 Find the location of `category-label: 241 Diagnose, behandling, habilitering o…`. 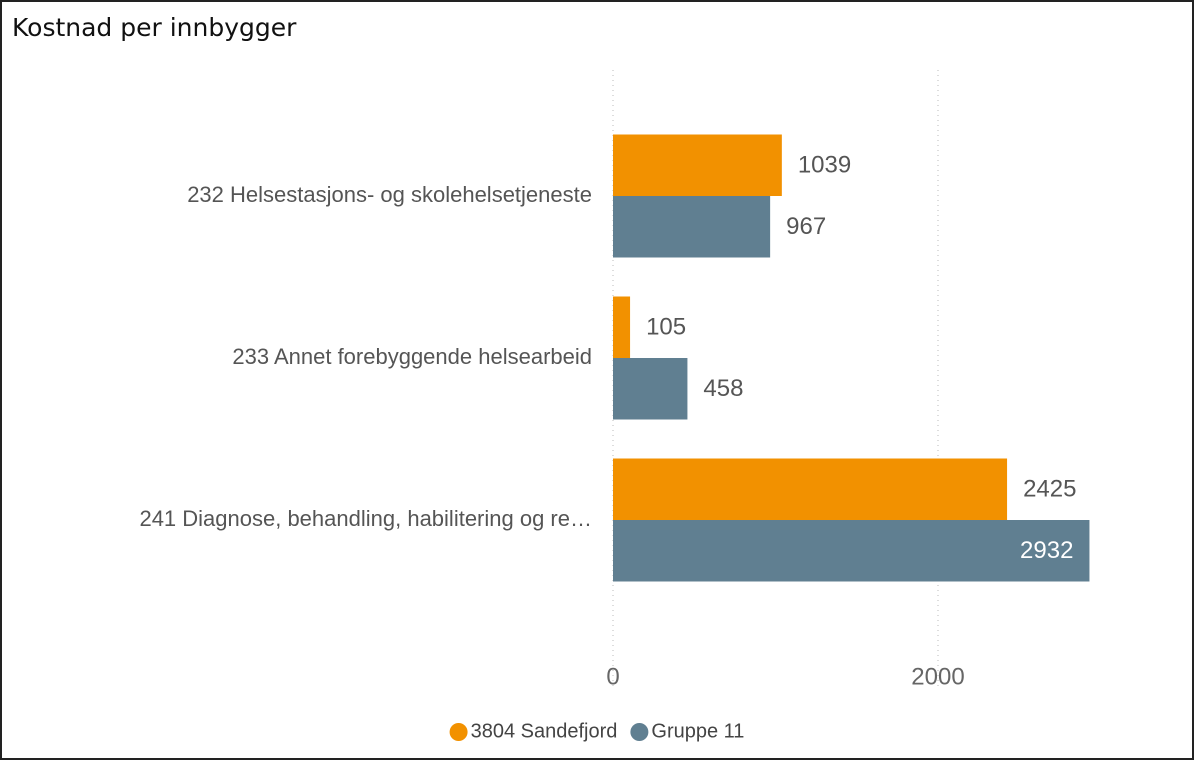

category-label: 241 Diagnose, behandling, habilitering o… is located at coordinates (365, 518).